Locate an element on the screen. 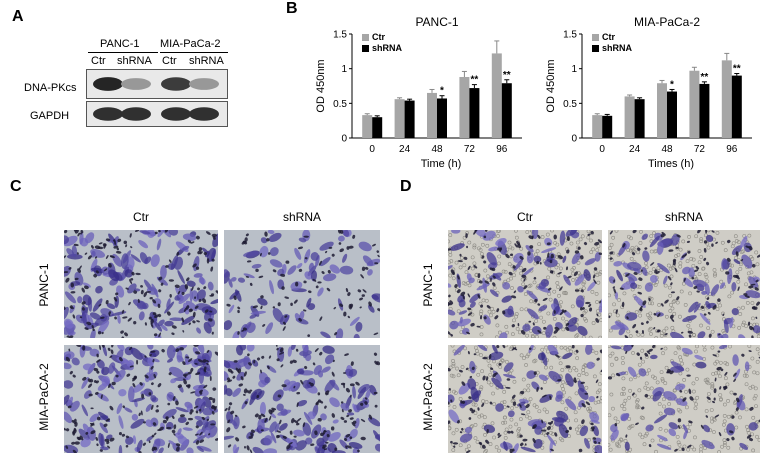  cell-line-label-miapaca2: MIA-PaCa-2 is located at coordinates (190, 44).